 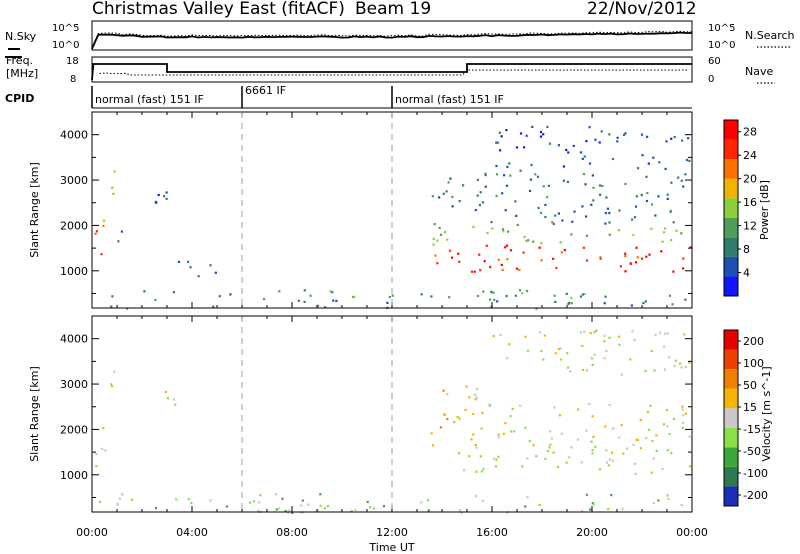 I want to click on y-tick-label: 2000, so click(x=74, y=225).